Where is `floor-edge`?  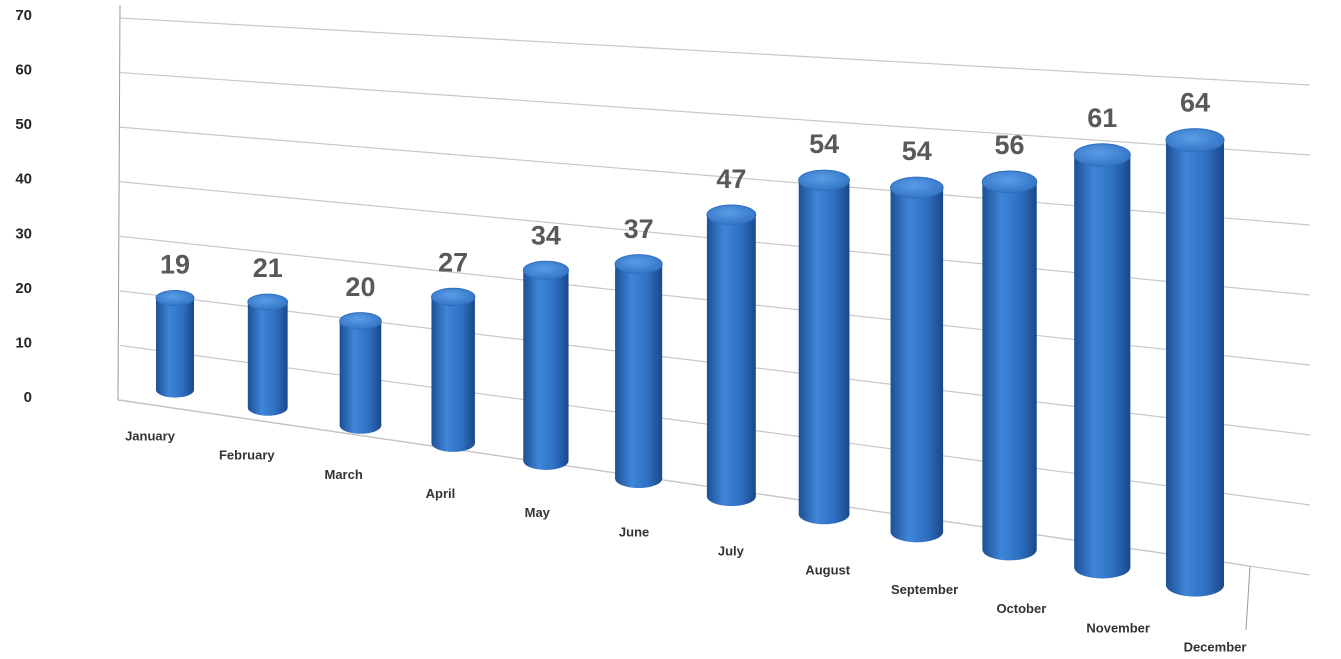 floor-edge is located at coordinates (1248, 598).